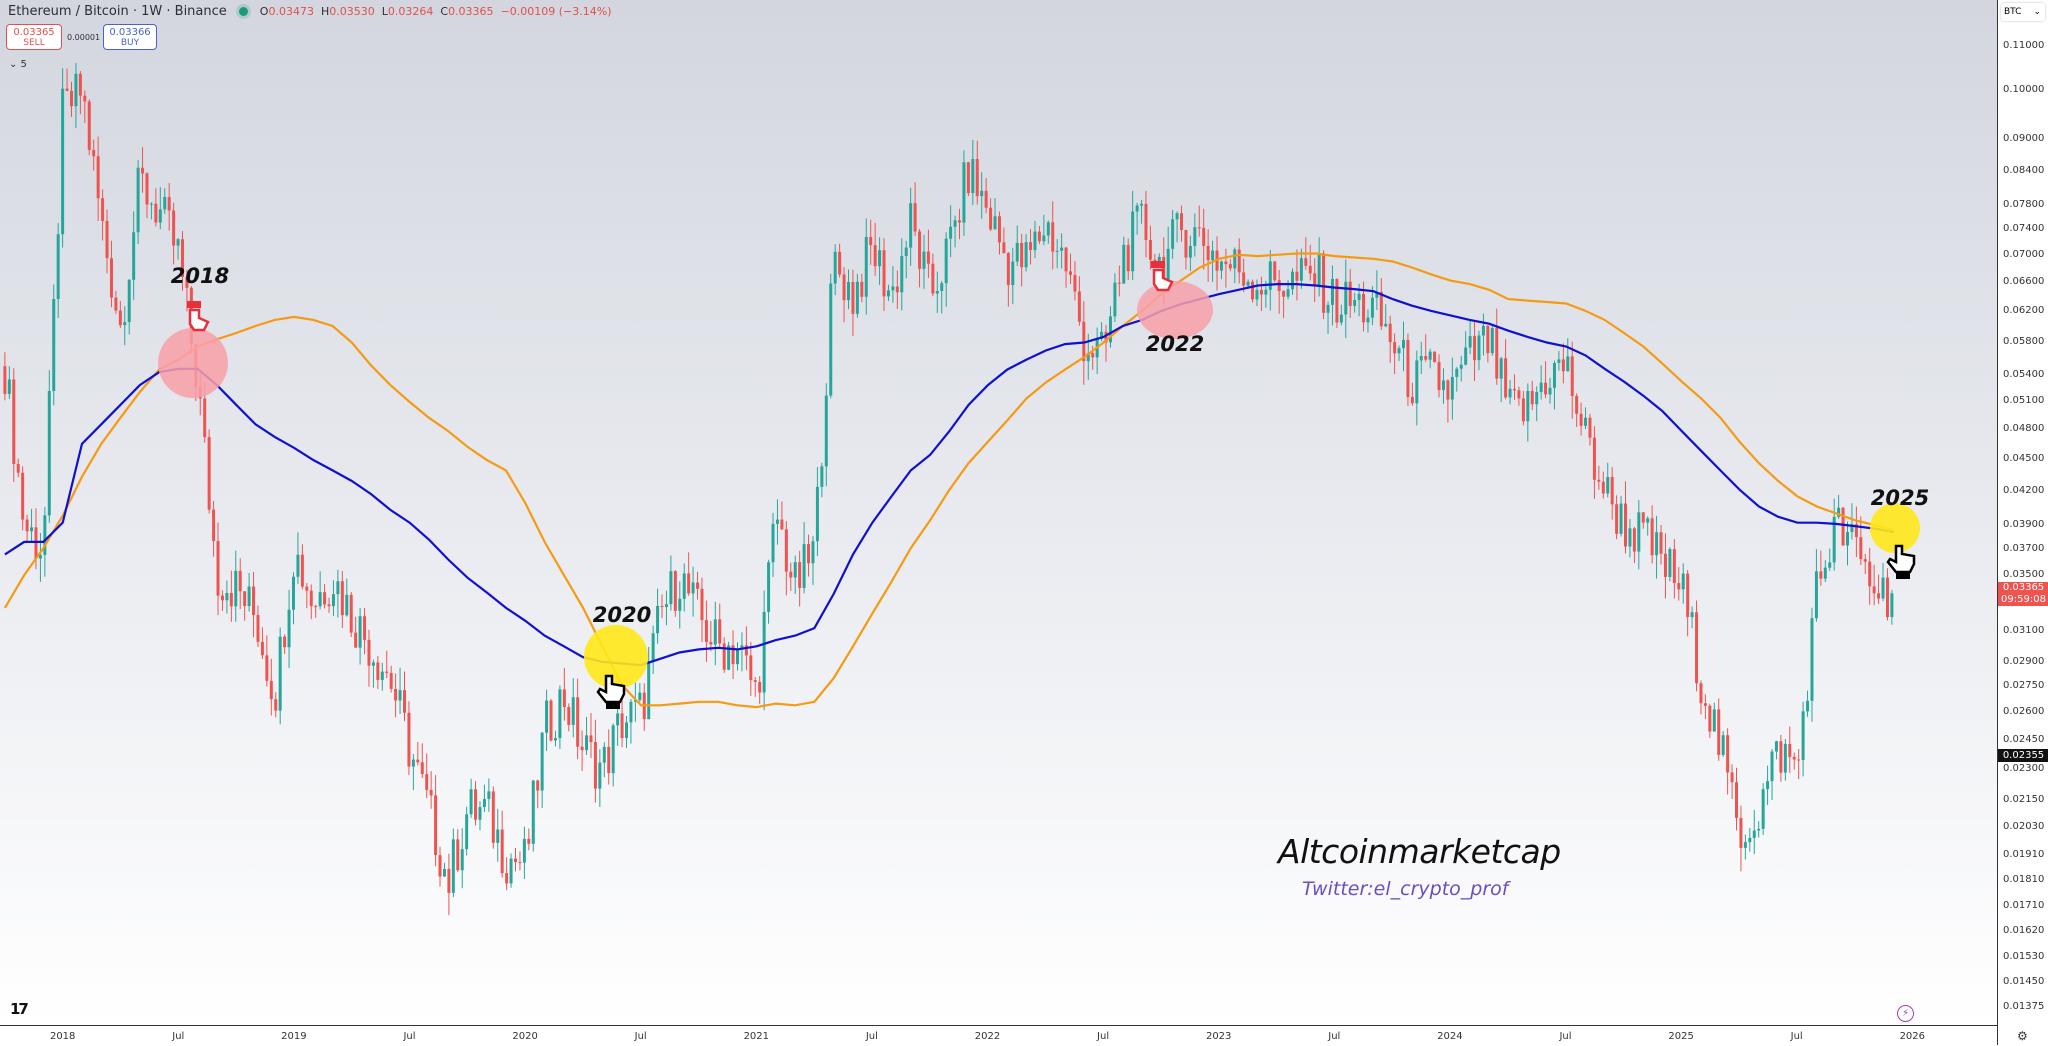 The image size is (2048, 1046). What do you see at coordinates (2023, 12) in the screenshot?
I see `currency-select: BTC ⌄` at bounding box center [2023, 12].